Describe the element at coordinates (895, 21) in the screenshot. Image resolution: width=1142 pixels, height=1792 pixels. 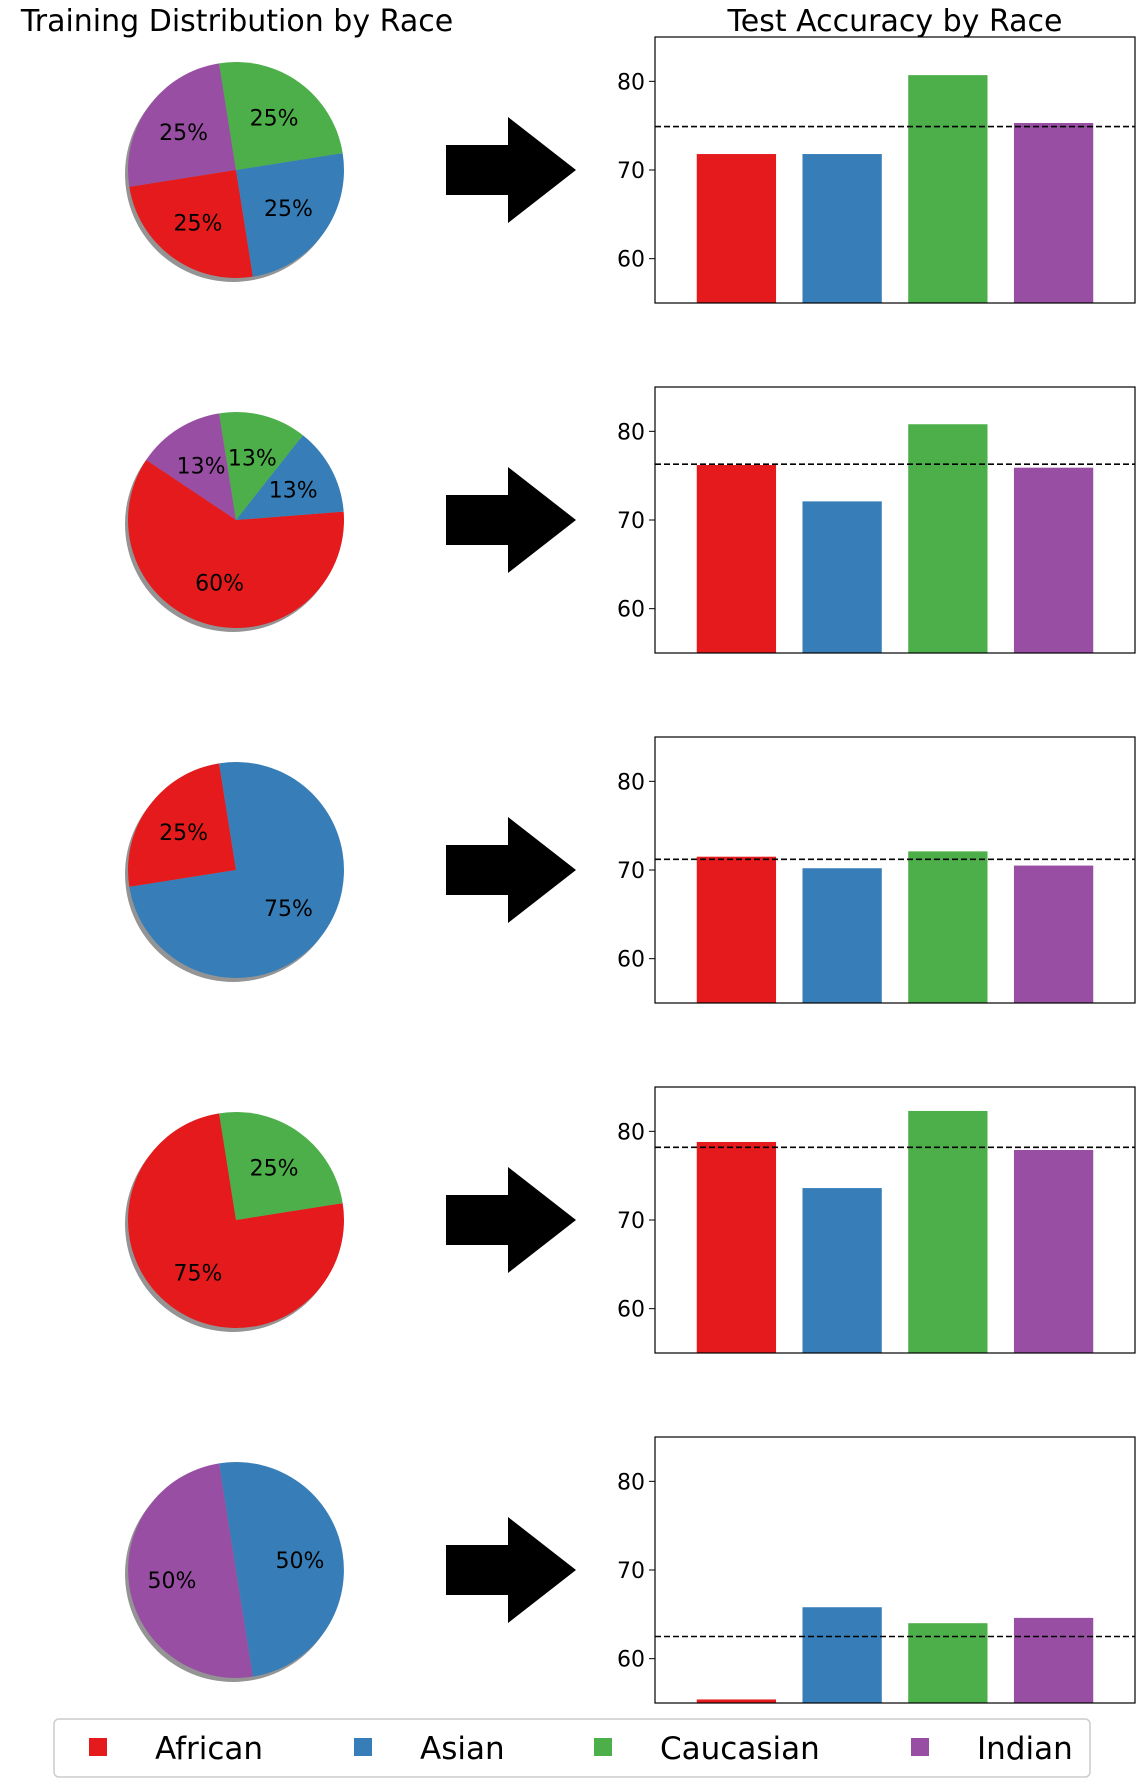
I see `right-column-title: Test Accuracy by Race` at that location.